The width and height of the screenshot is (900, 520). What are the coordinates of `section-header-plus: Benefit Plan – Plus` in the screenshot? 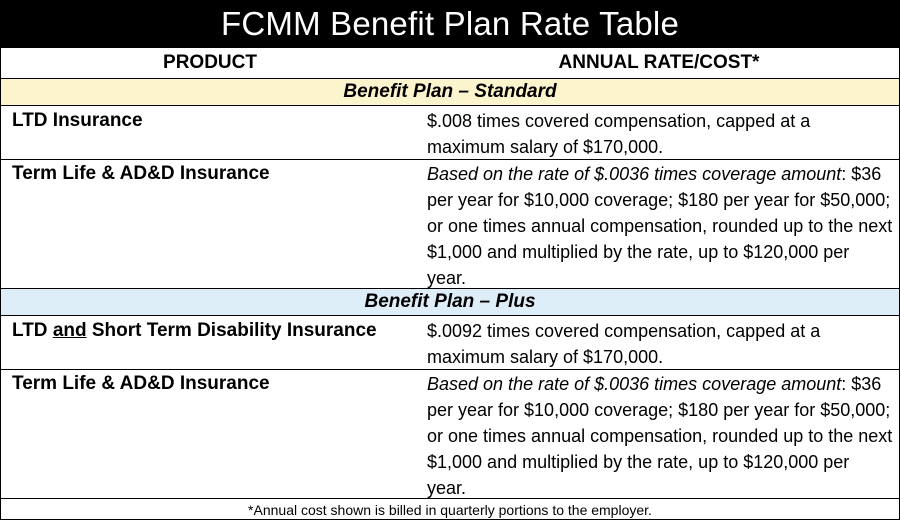 It's located at (450, 302).